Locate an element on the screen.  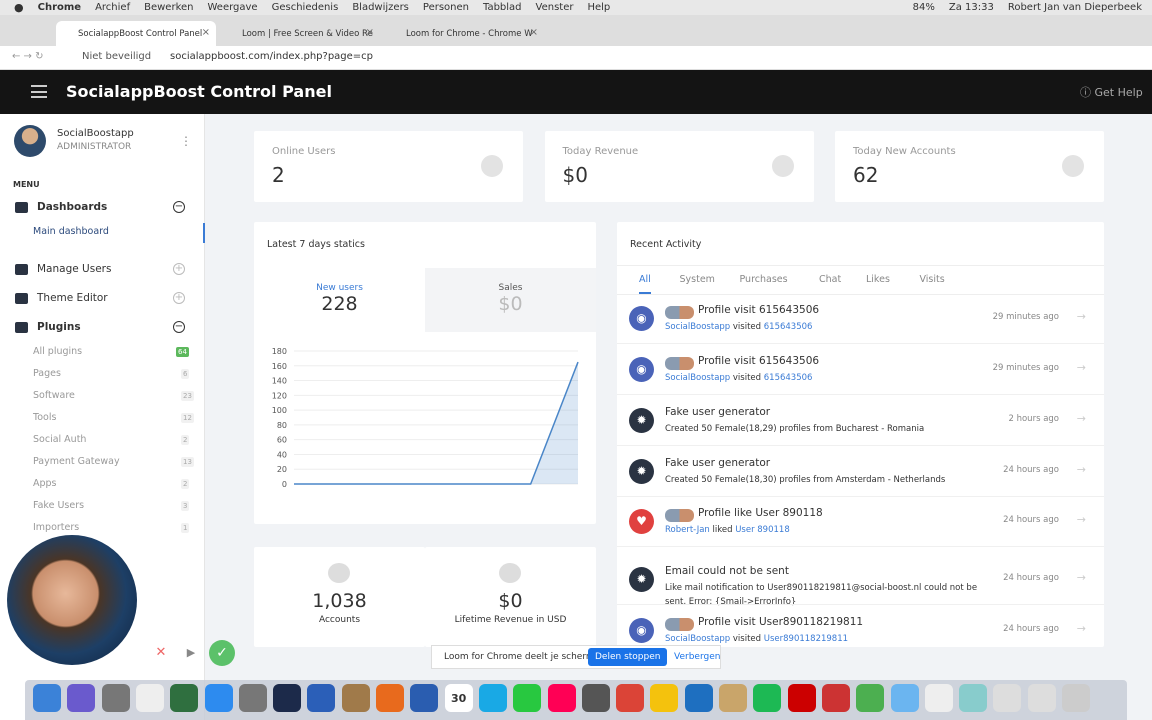
section-label: Theme Editor is located at coordinates (72, 298).